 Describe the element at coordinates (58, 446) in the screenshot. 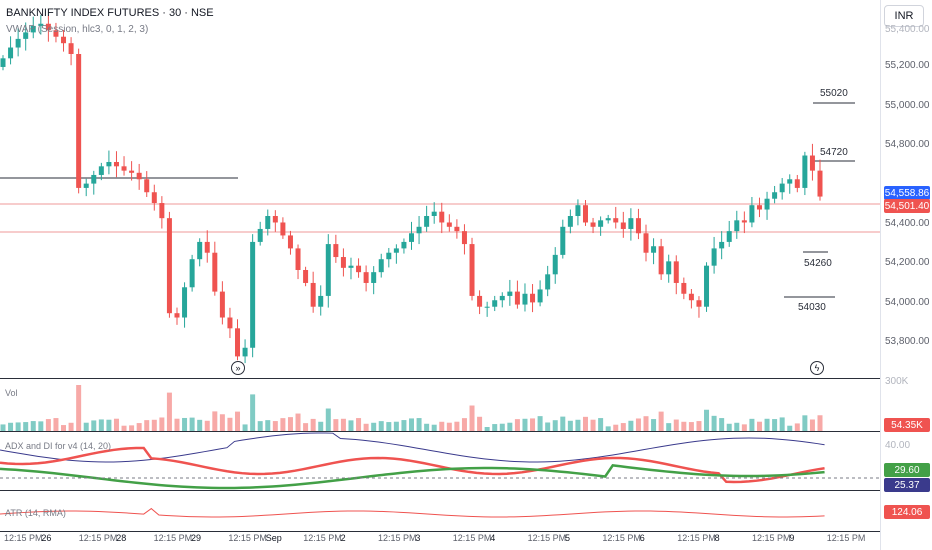

I see `adx-pane-title: ADX and DI for v4 (14, 20)` at that location.